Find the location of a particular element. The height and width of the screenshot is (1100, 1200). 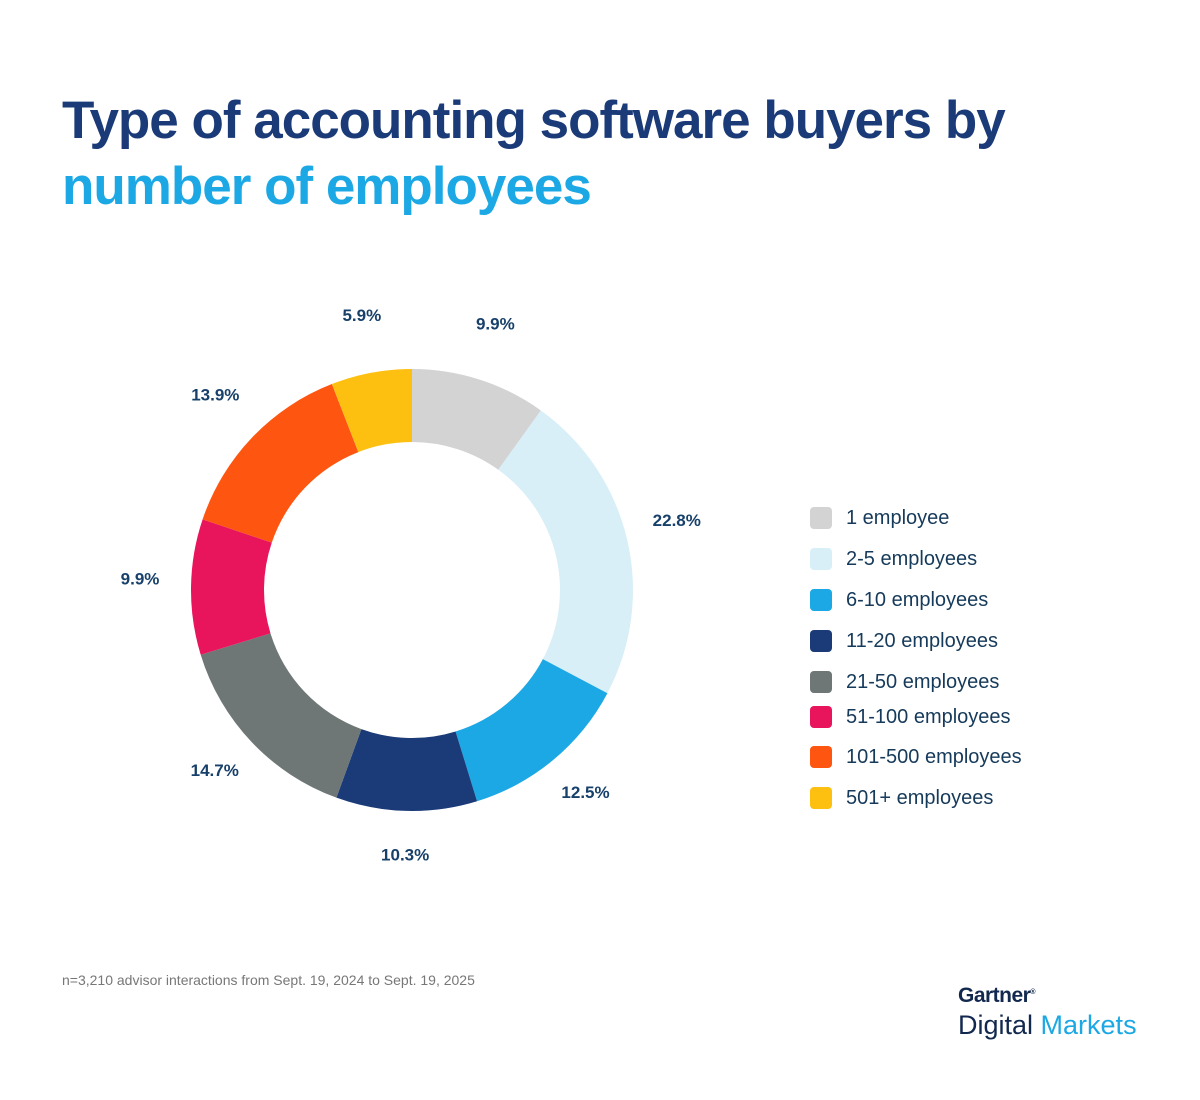

data-label: 22.8% is located at coordinates (677, 520).